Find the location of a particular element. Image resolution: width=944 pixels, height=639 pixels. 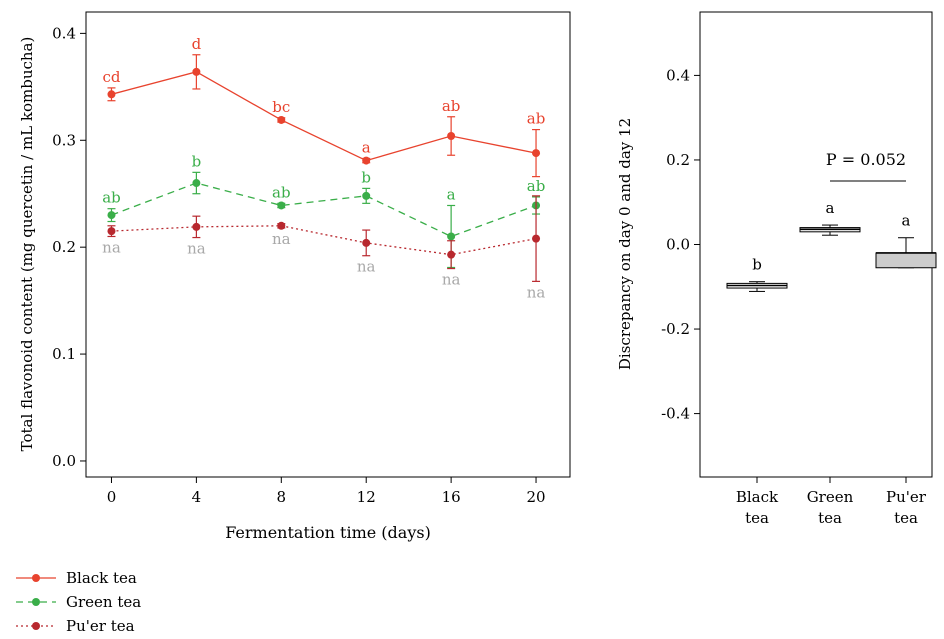

box-y-axis-label: Discrepancy on day 0 and day 12 is located at coordinates (625, 244).